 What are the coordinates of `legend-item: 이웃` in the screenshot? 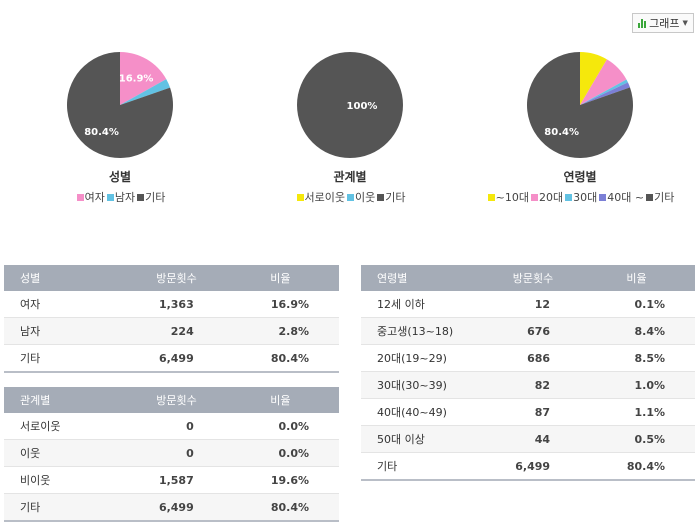 It's located at (360, 197).